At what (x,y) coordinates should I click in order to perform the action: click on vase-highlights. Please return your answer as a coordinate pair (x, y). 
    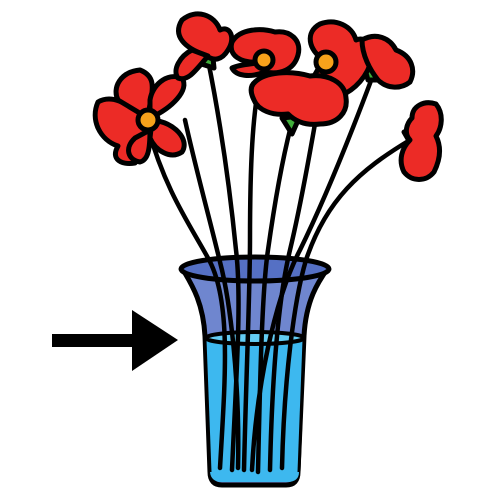
    Looking at the image, I should click on (254, 406).